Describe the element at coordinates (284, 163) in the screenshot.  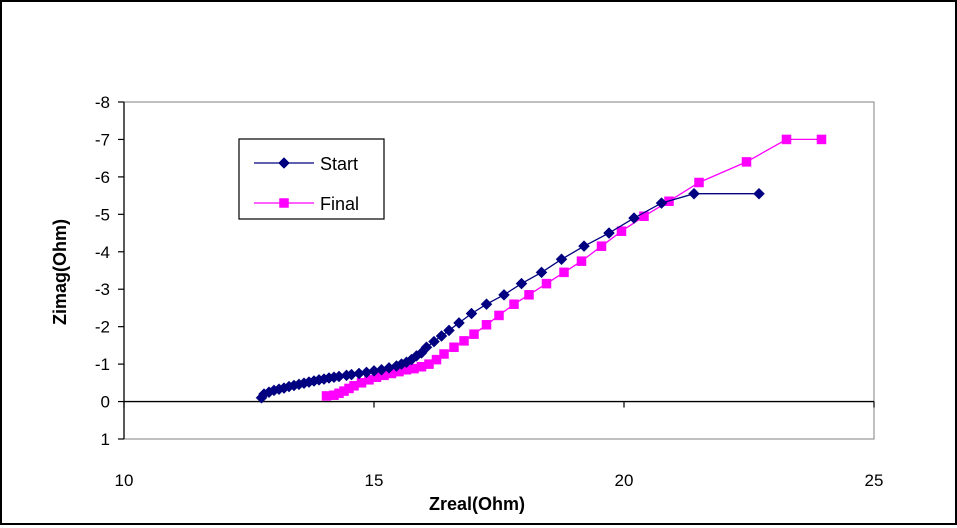
I see `legend-marker-start` at that location.